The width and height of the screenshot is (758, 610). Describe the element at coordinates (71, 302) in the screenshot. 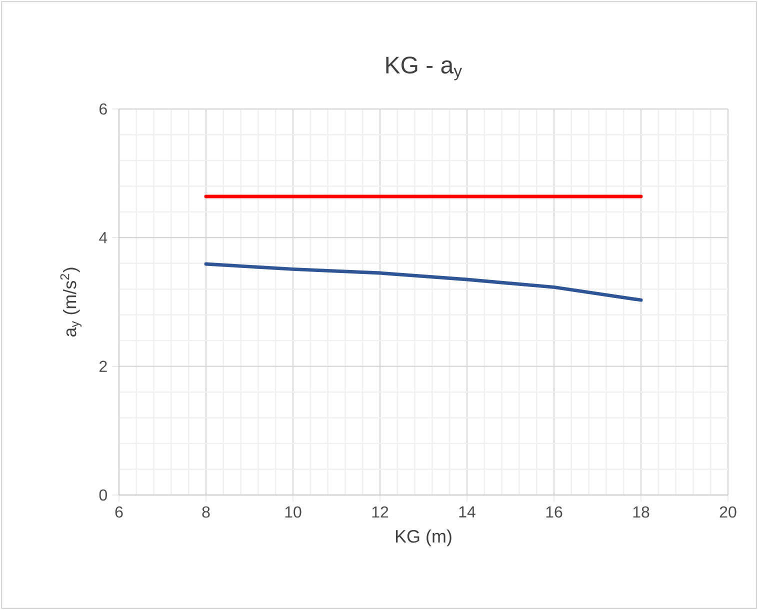

I see `y-axis-title: a$_{y}$ (m/s$^{2}$)` at that location.